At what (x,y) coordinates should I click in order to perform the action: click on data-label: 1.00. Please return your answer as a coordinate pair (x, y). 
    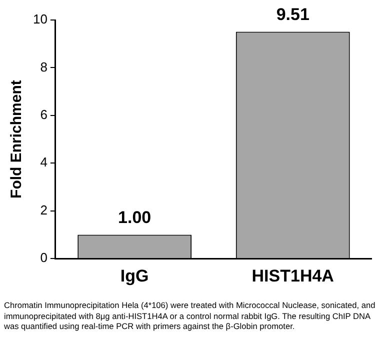
    Looking at the image, I should click on (135, 217).